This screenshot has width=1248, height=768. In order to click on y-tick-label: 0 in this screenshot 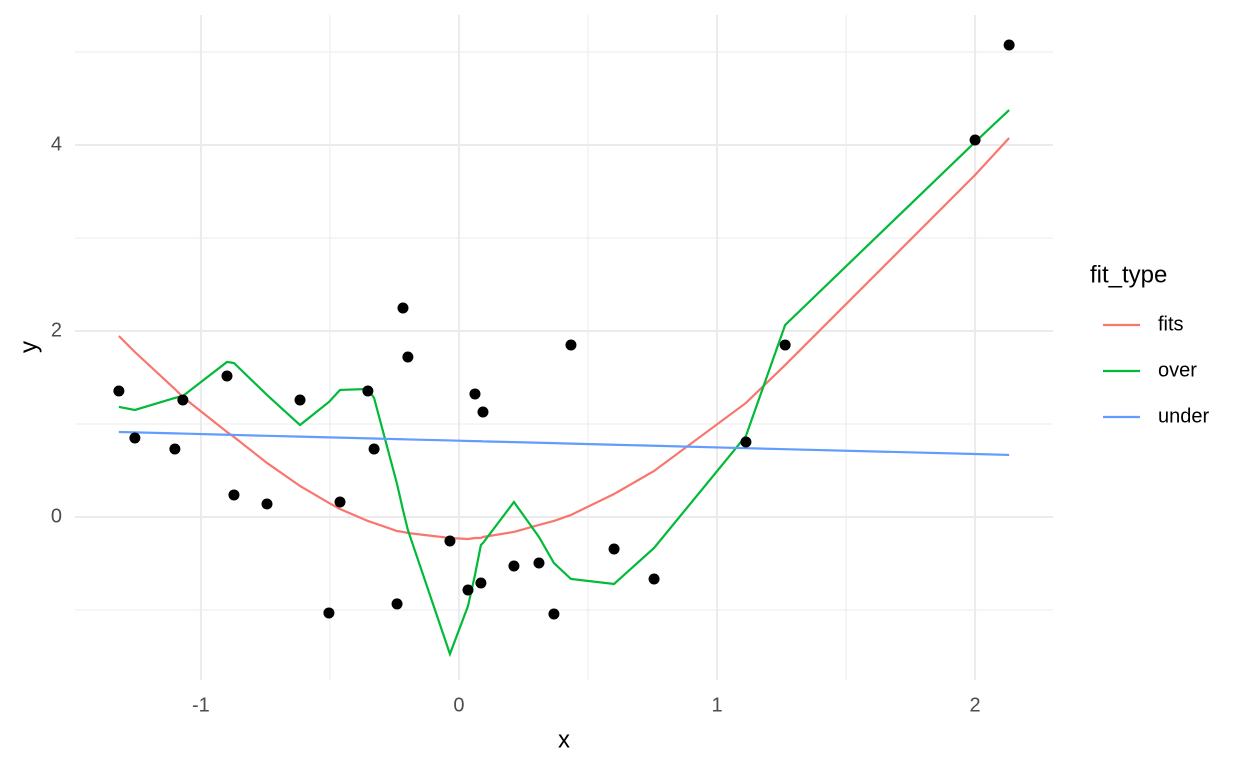, I will do `click(56, 516)`.